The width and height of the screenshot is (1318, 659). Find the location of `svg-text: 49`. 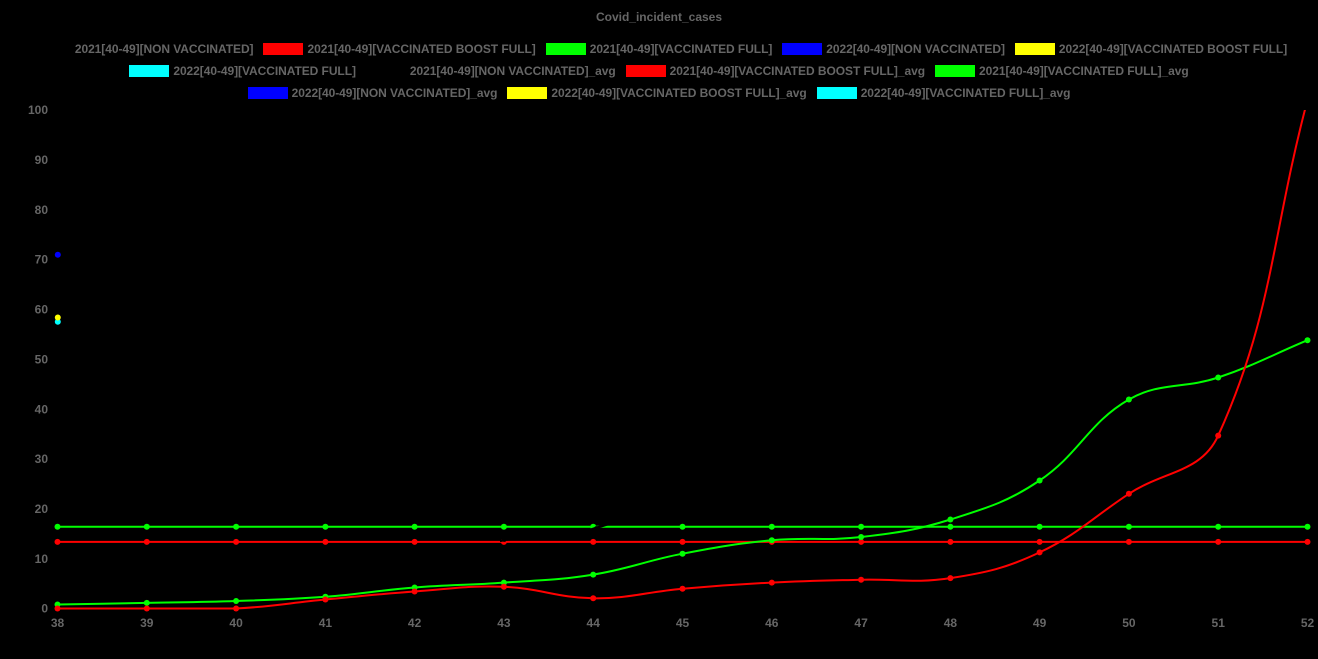

svg-text: 49 is located at coordinates (1040, 623).